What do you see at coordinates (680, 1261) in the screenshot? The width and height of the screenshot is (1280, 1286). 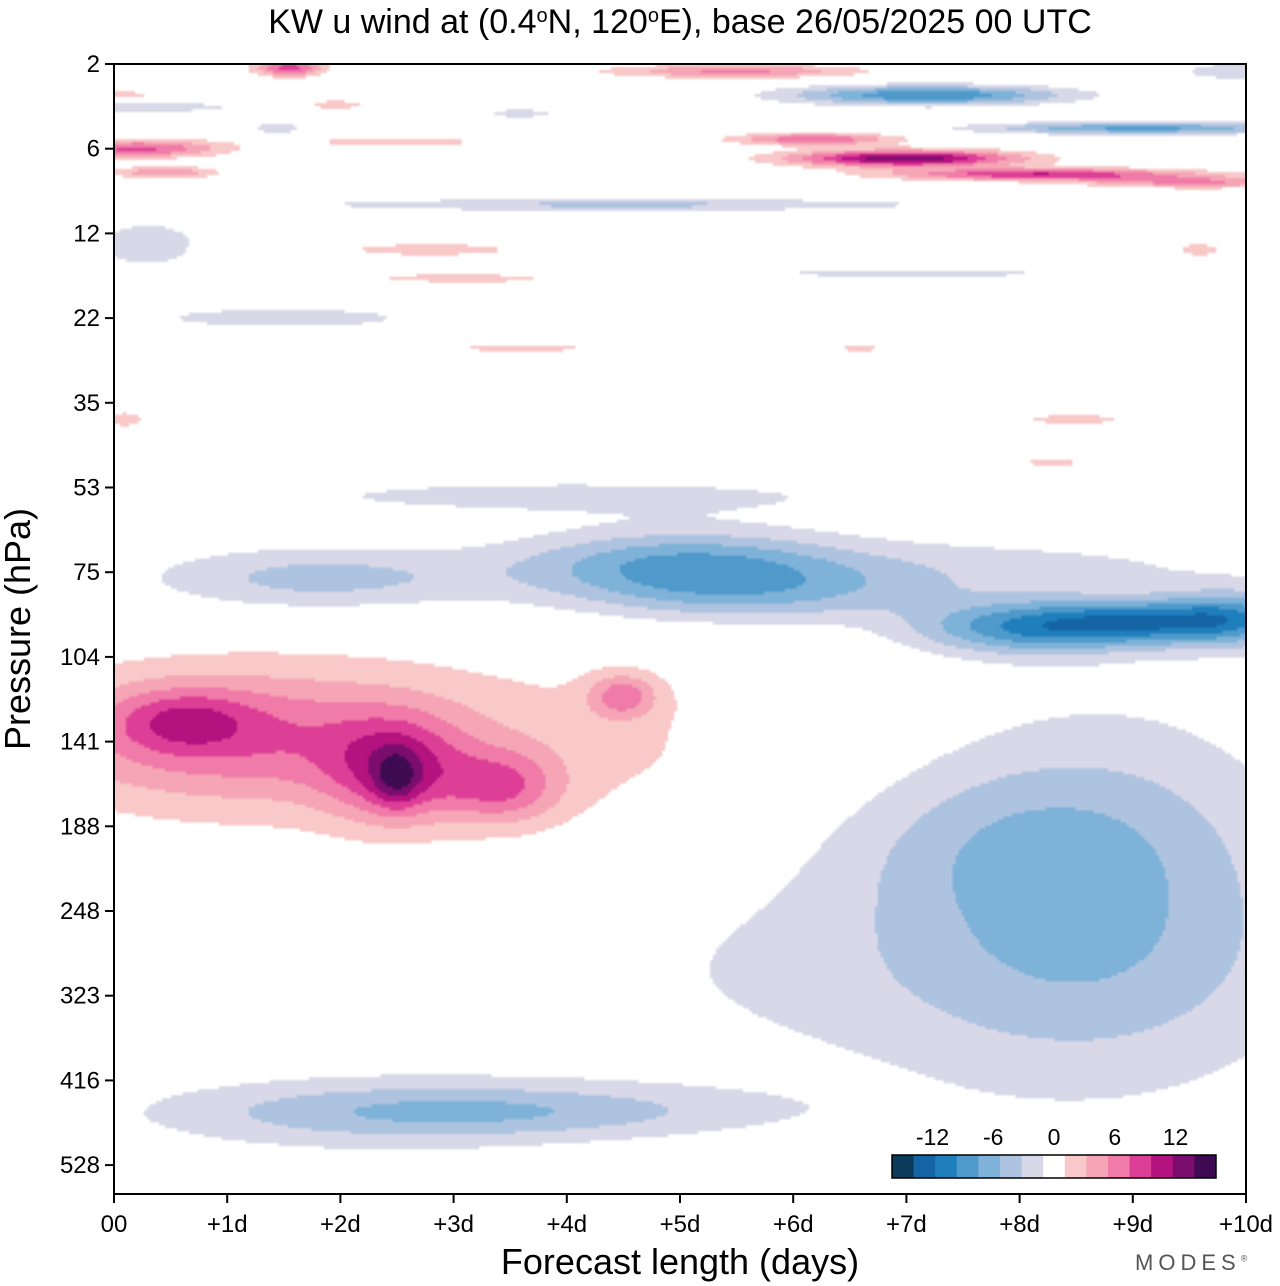 I see `x-axis-label: Forecast length (days)` at bounding box center [680, 1261].